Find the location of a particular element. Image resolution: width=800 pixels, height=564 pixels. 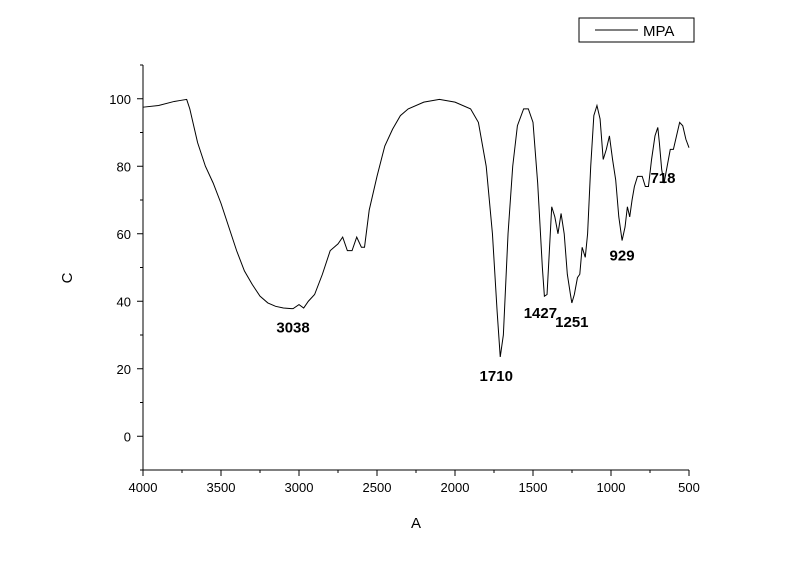

y-tick-label: 0 is located at coordinates (127, 436).